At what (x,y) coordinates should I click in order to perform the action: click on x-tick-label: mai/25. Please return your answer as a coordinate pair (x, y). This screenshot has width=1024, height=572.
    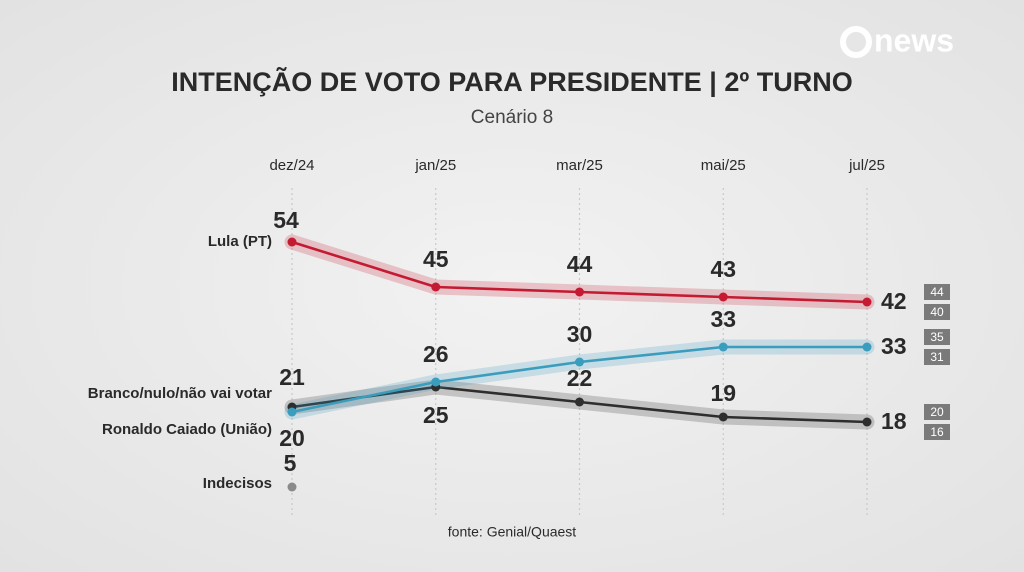
    Looking at the image, I should click on (723, 165).